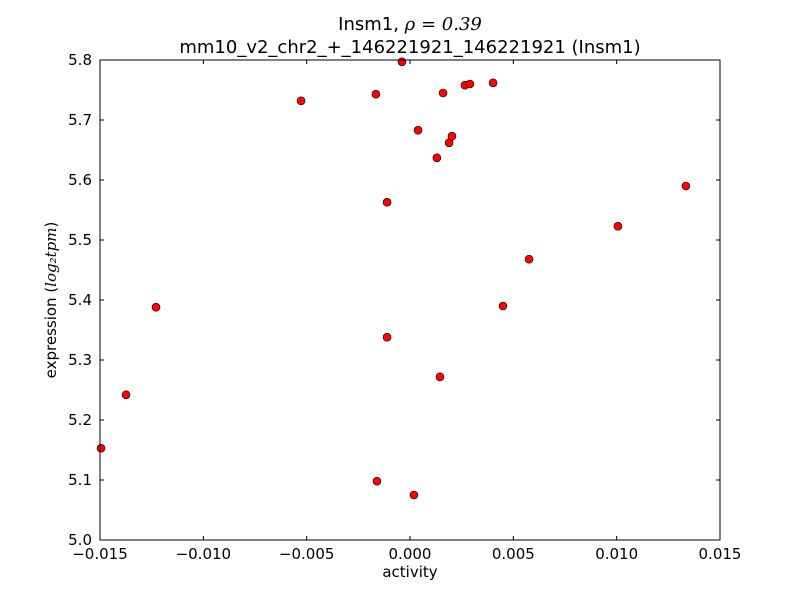 Image resolution: width=800 pixels, height=604 pixels. I want to click on x-tick-label: −0.010, so click(204, 554).